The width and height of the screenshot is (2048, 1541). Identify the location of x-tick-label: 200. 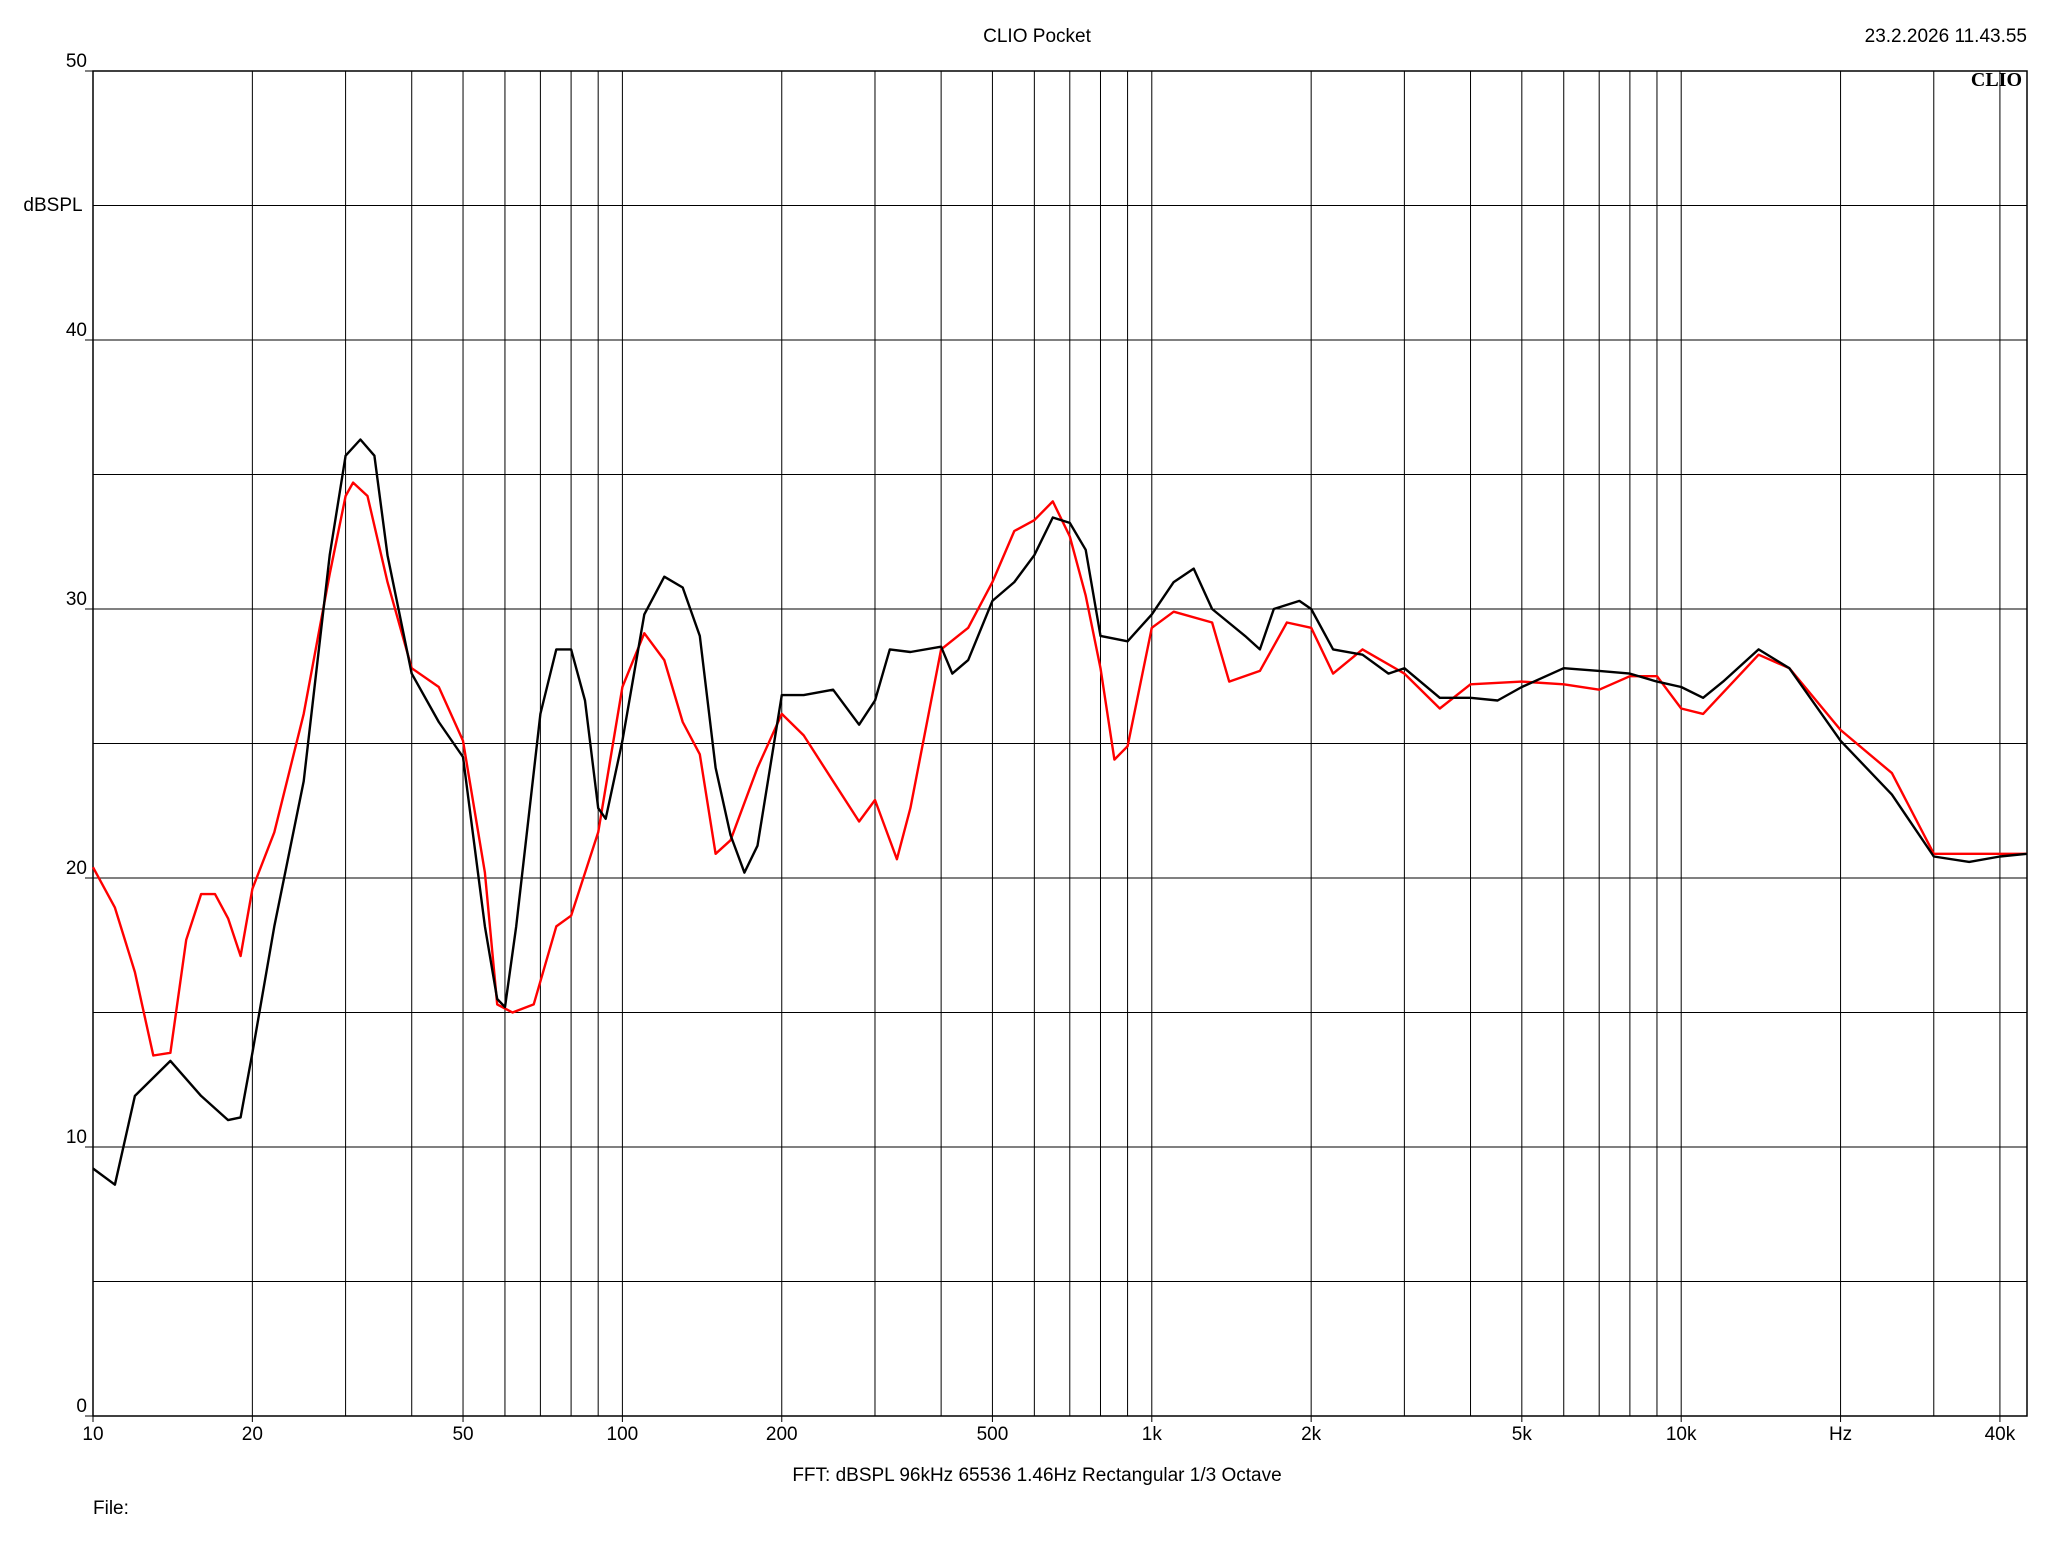
(782, 1434).